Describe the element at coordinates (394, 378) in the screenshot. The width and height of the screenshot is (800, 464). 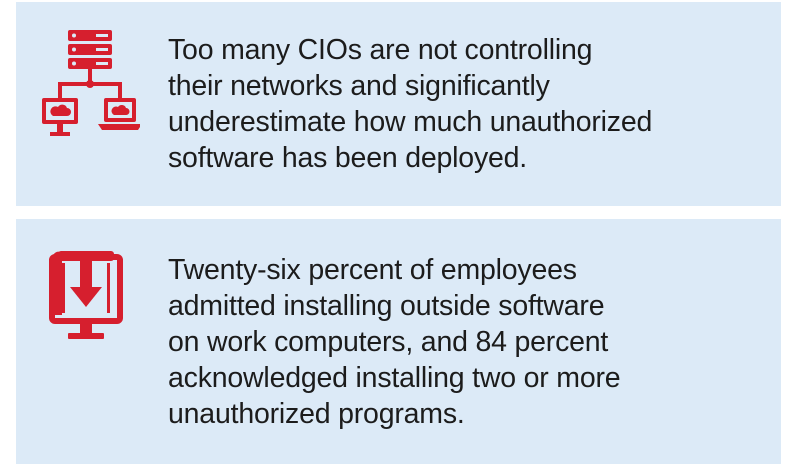
I see `text-line: acknowledged installing two or more` at that location.